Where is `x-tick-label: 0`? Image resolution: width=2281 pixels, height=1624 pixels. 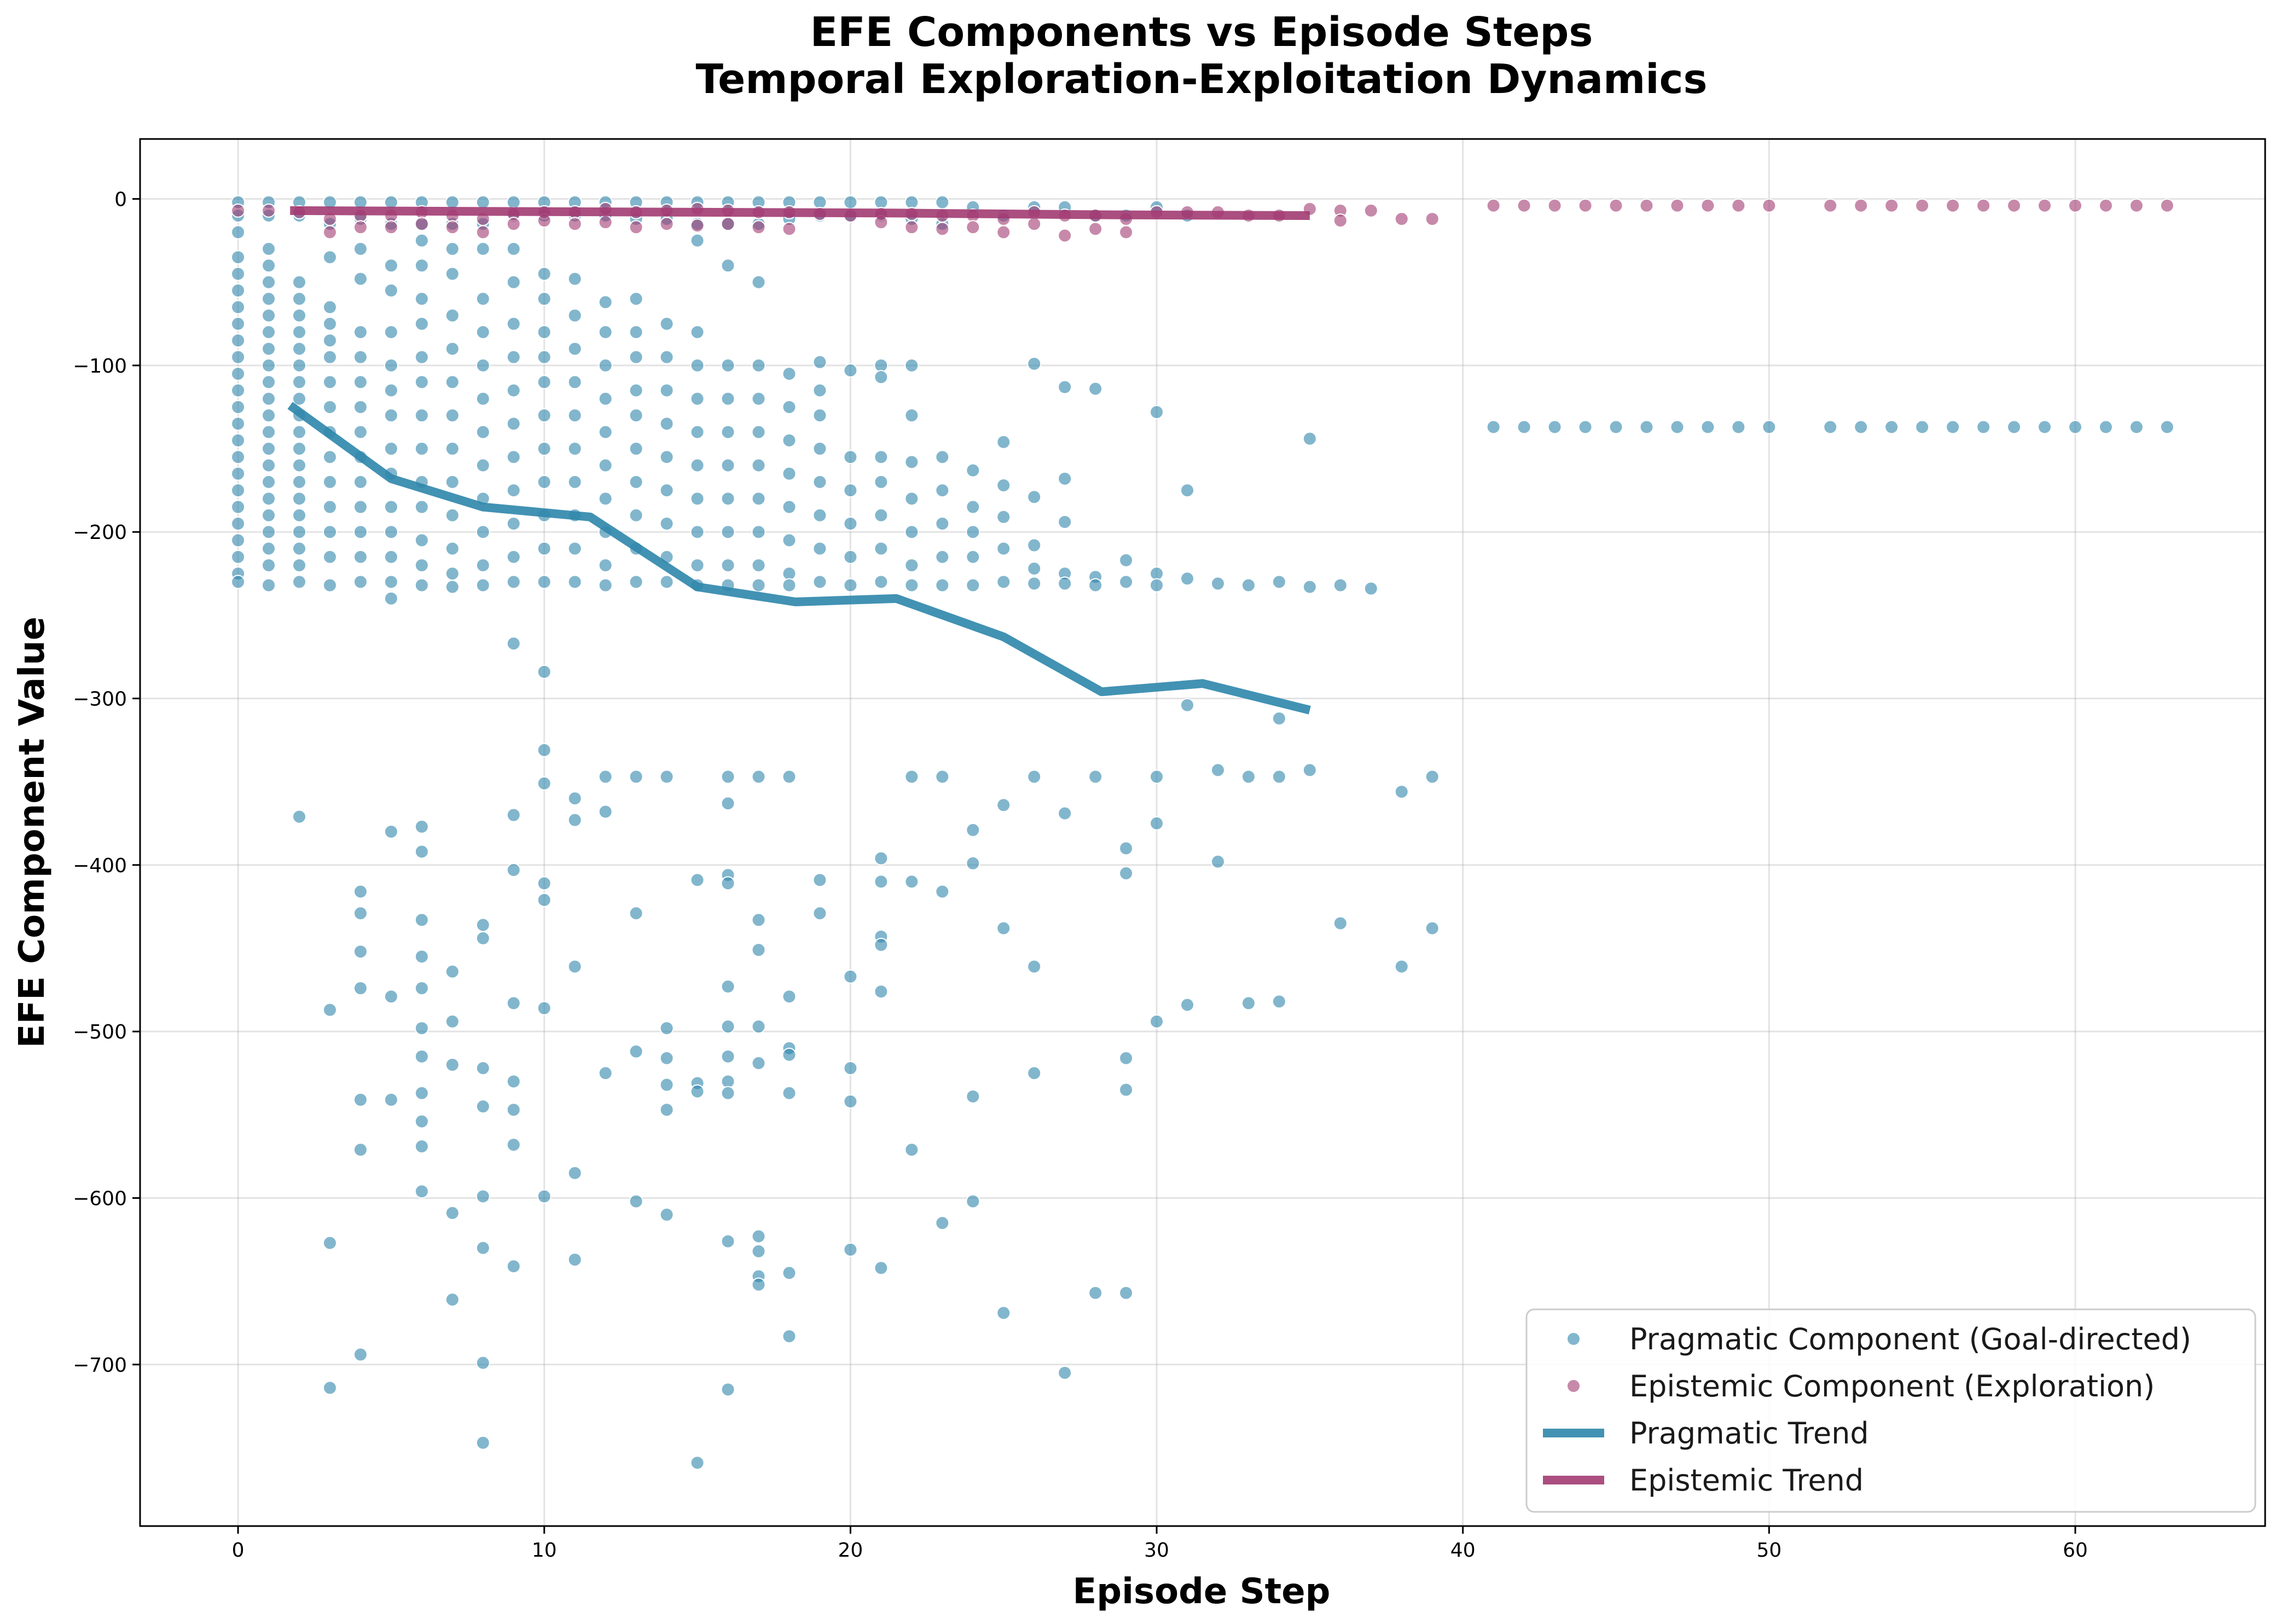 x-tick-label: 0 is located at coordinates (238, 1551).